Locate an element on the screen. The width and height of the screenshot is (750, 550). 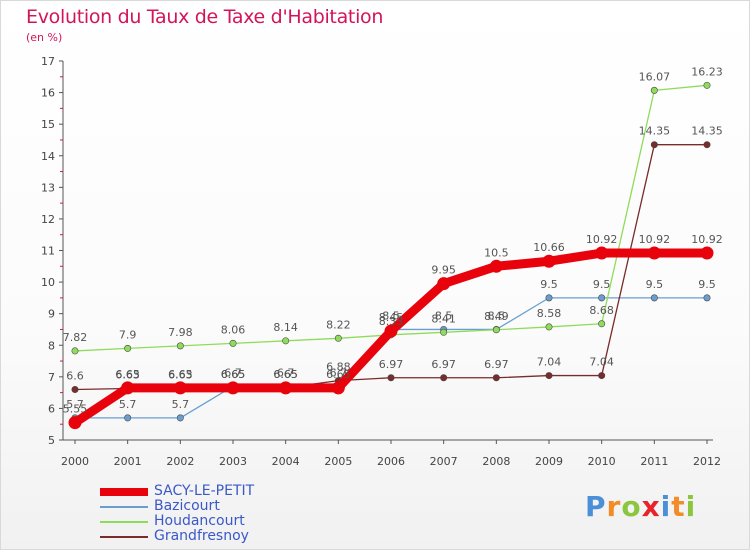
data-label-houdancourt: 8.14 is located at coordinates (285, 327).